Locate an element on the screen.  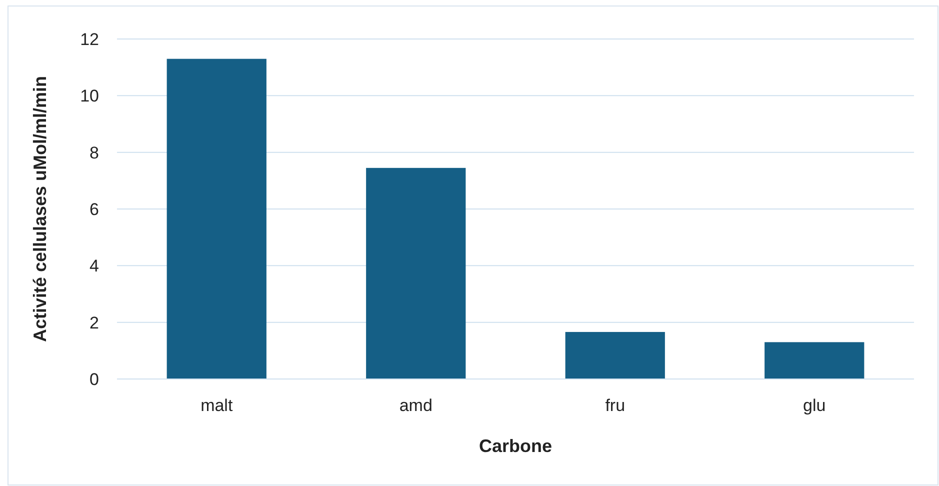
y-tick-label: 6 is located at coordinates (94, 209).